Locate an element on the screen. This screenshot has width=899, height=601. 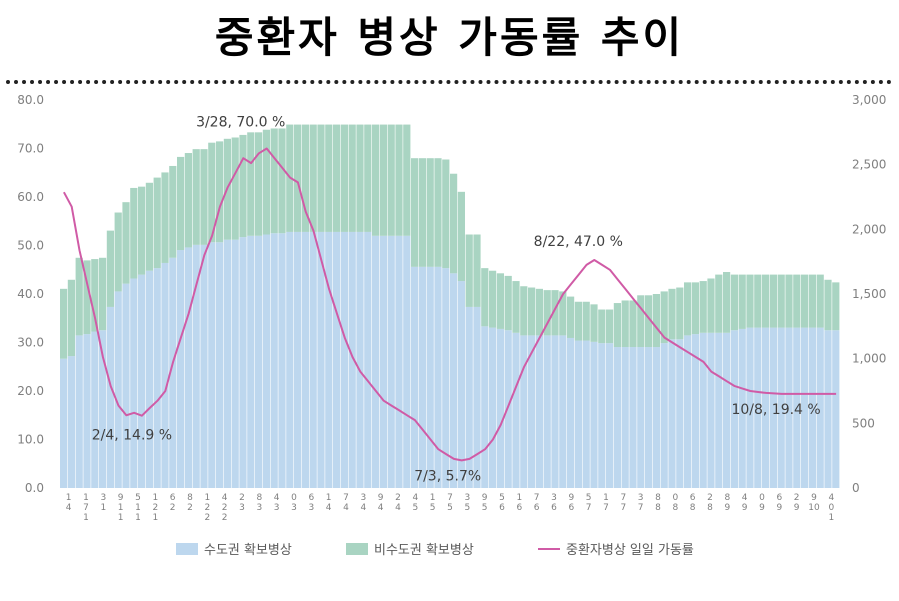
right-axis-tick: 1,500 is located at coordinates (869, 294).